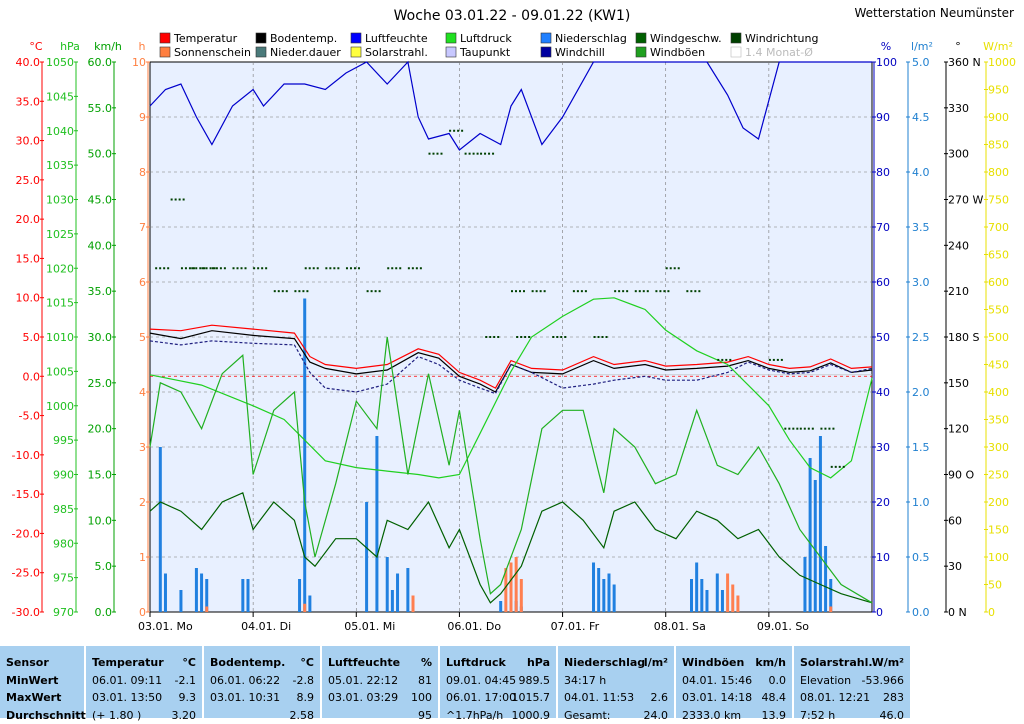 The width and height of the screenshot is (1024, 724). I want to click on axis-tick-label: 60, so click(883, 282).